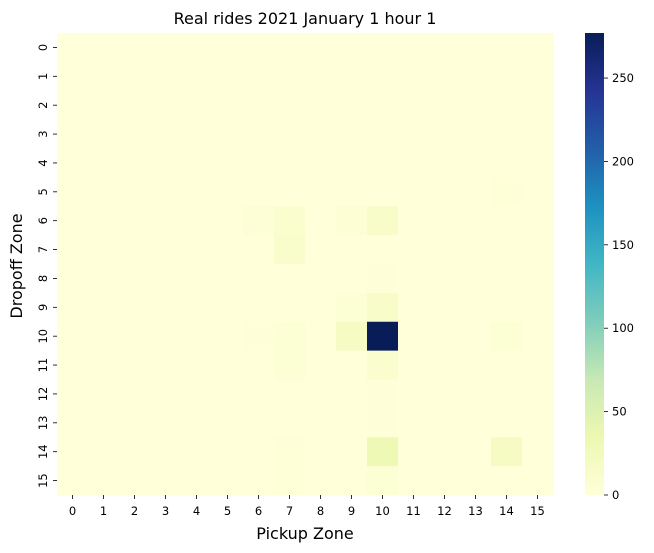 This screenshot has height=553, width=654. Describe the element at coordinates (43, 105) in the screenshot. I see `y-tick-label: 2` at that location.